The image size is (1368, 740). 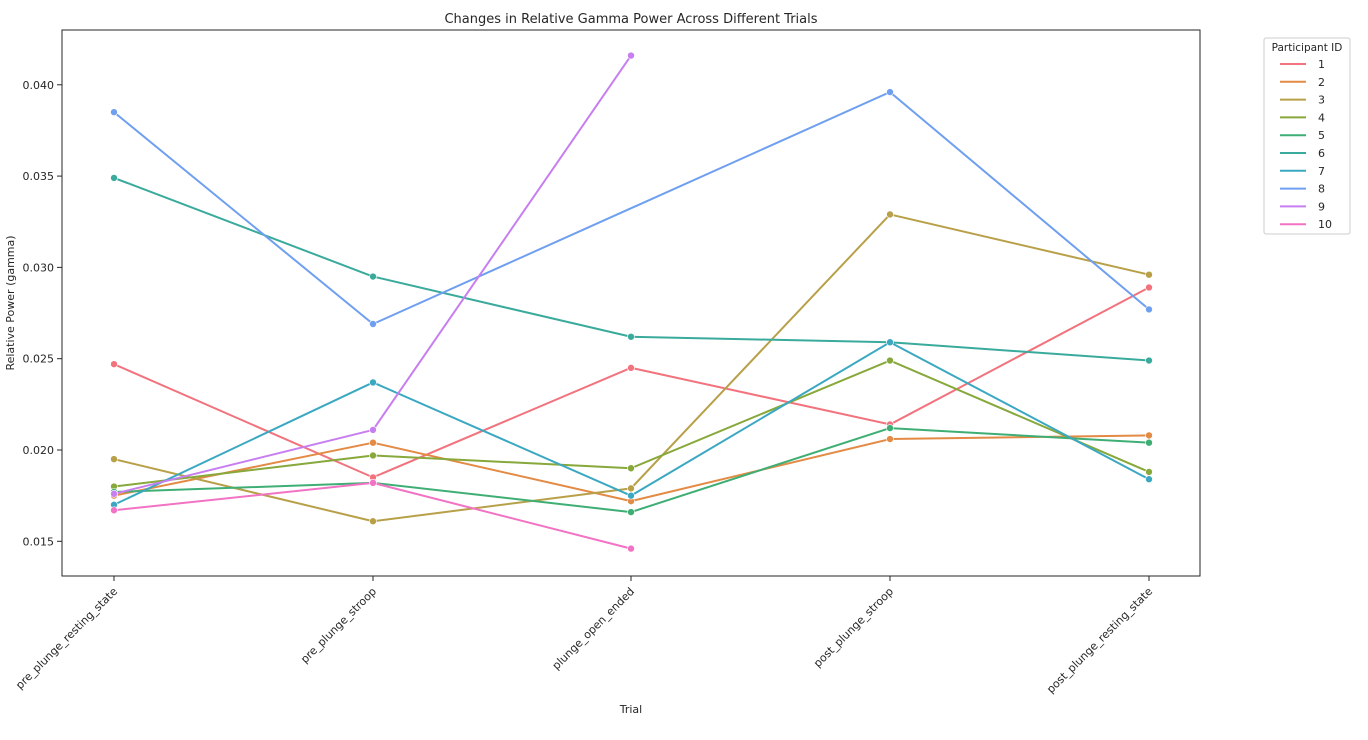 What do you see at coordinates (1321, 171) in the screenshot?
I see `legend-label: 7` at bounding box center [1321, 171].